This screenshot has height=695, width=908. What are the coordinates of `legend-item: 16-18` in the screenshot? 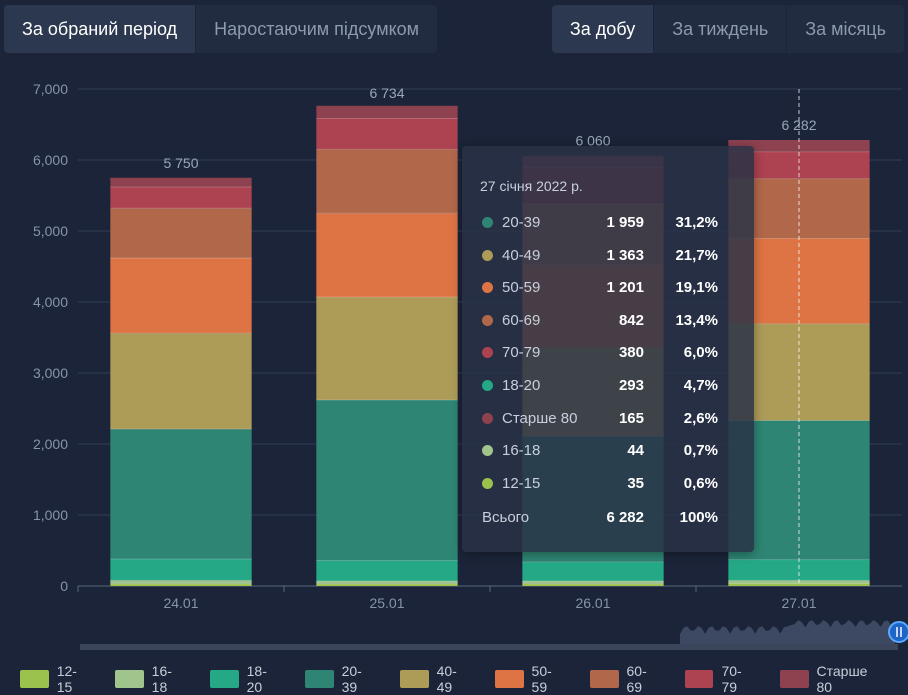 It's located at (150, 679).